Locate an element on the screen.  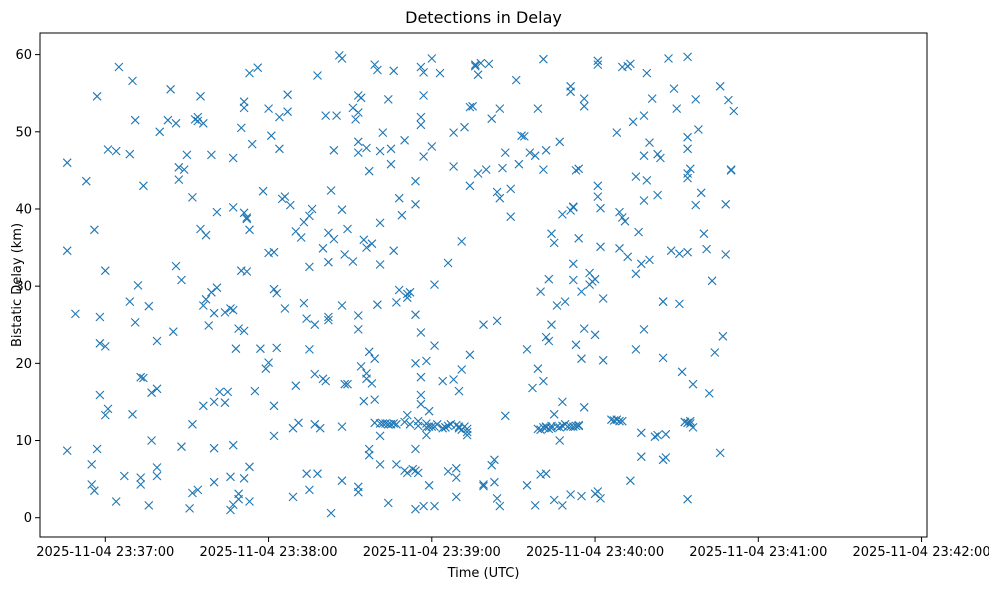
y-tick-label: 20 is located at coordinates (23, 364).